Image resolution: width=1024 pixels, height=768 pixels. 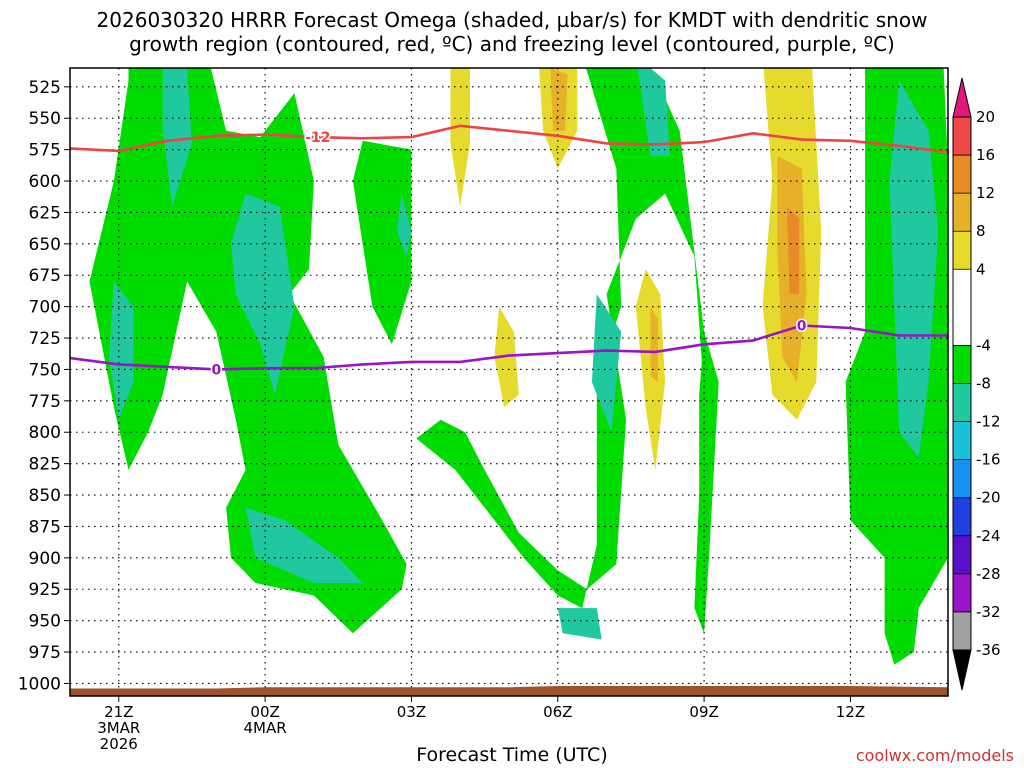 What do you see at coordinates (850, 712) in the screenshot?
I see `x-tick-label: 12Z` at bounding box center [850, 712].